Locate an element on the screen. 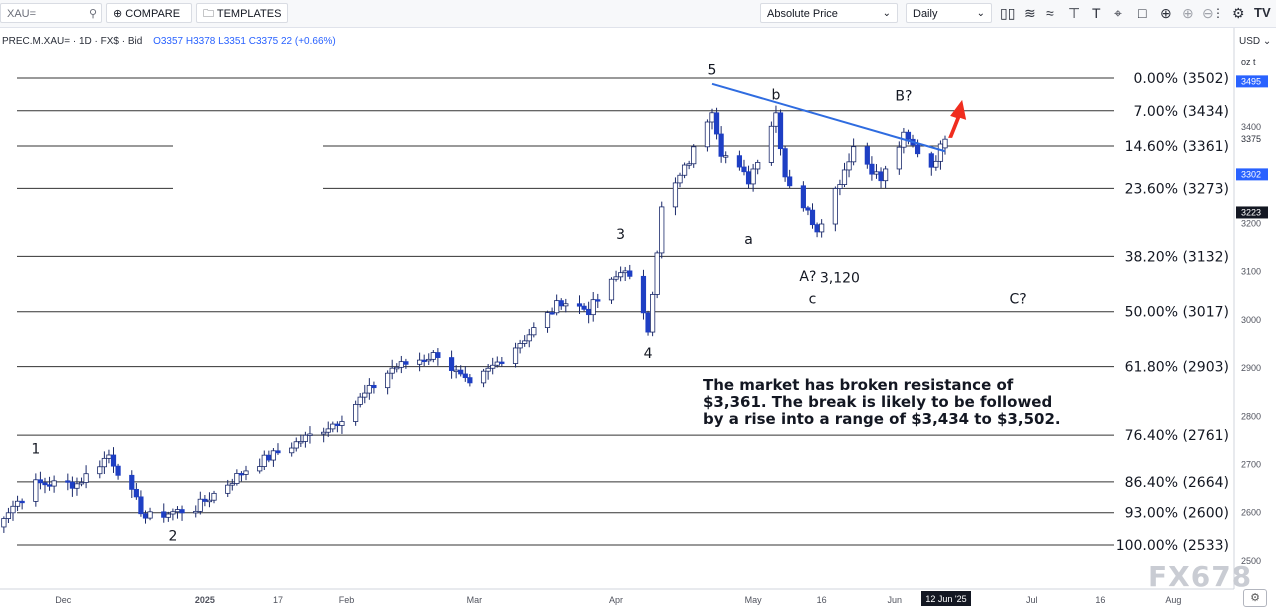 This screenshot has width=1276, height=607. zoom-out-icon: ⊖ is located at coordinates (1208, 13).